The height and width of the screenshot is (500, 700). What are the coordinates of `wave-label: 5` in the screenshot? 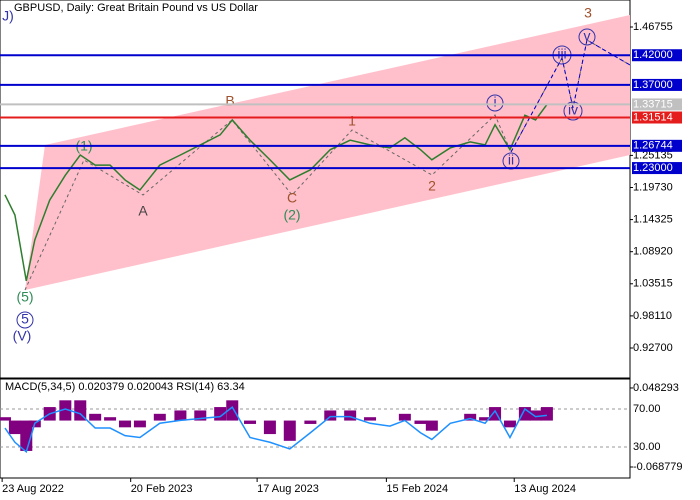 It's located at (25, 319).